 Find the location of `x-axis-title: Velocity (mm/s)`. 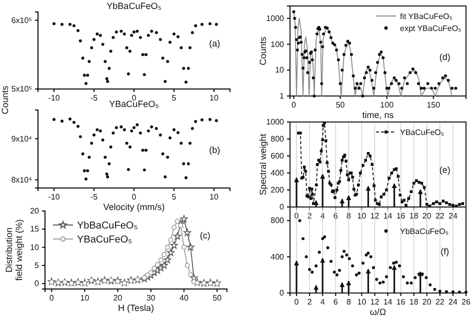

x-axis-title: Velocity (mm/s) is located at coordinates (134, 207).